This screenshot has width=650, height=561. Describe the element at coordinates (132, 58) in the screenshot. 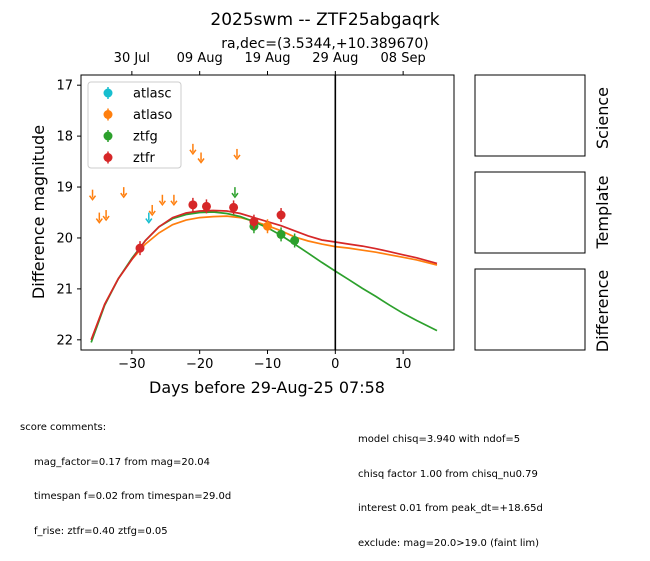

I see `top-date-label: 30 Jul` at that location.